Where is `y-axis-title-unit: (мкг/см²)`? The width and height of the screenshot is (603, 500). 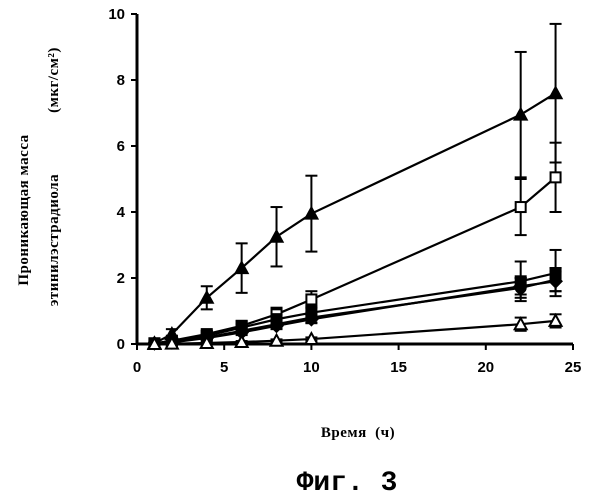
y-axis-title-unit: (мкг/см²) is located at coordinates (54, 80).